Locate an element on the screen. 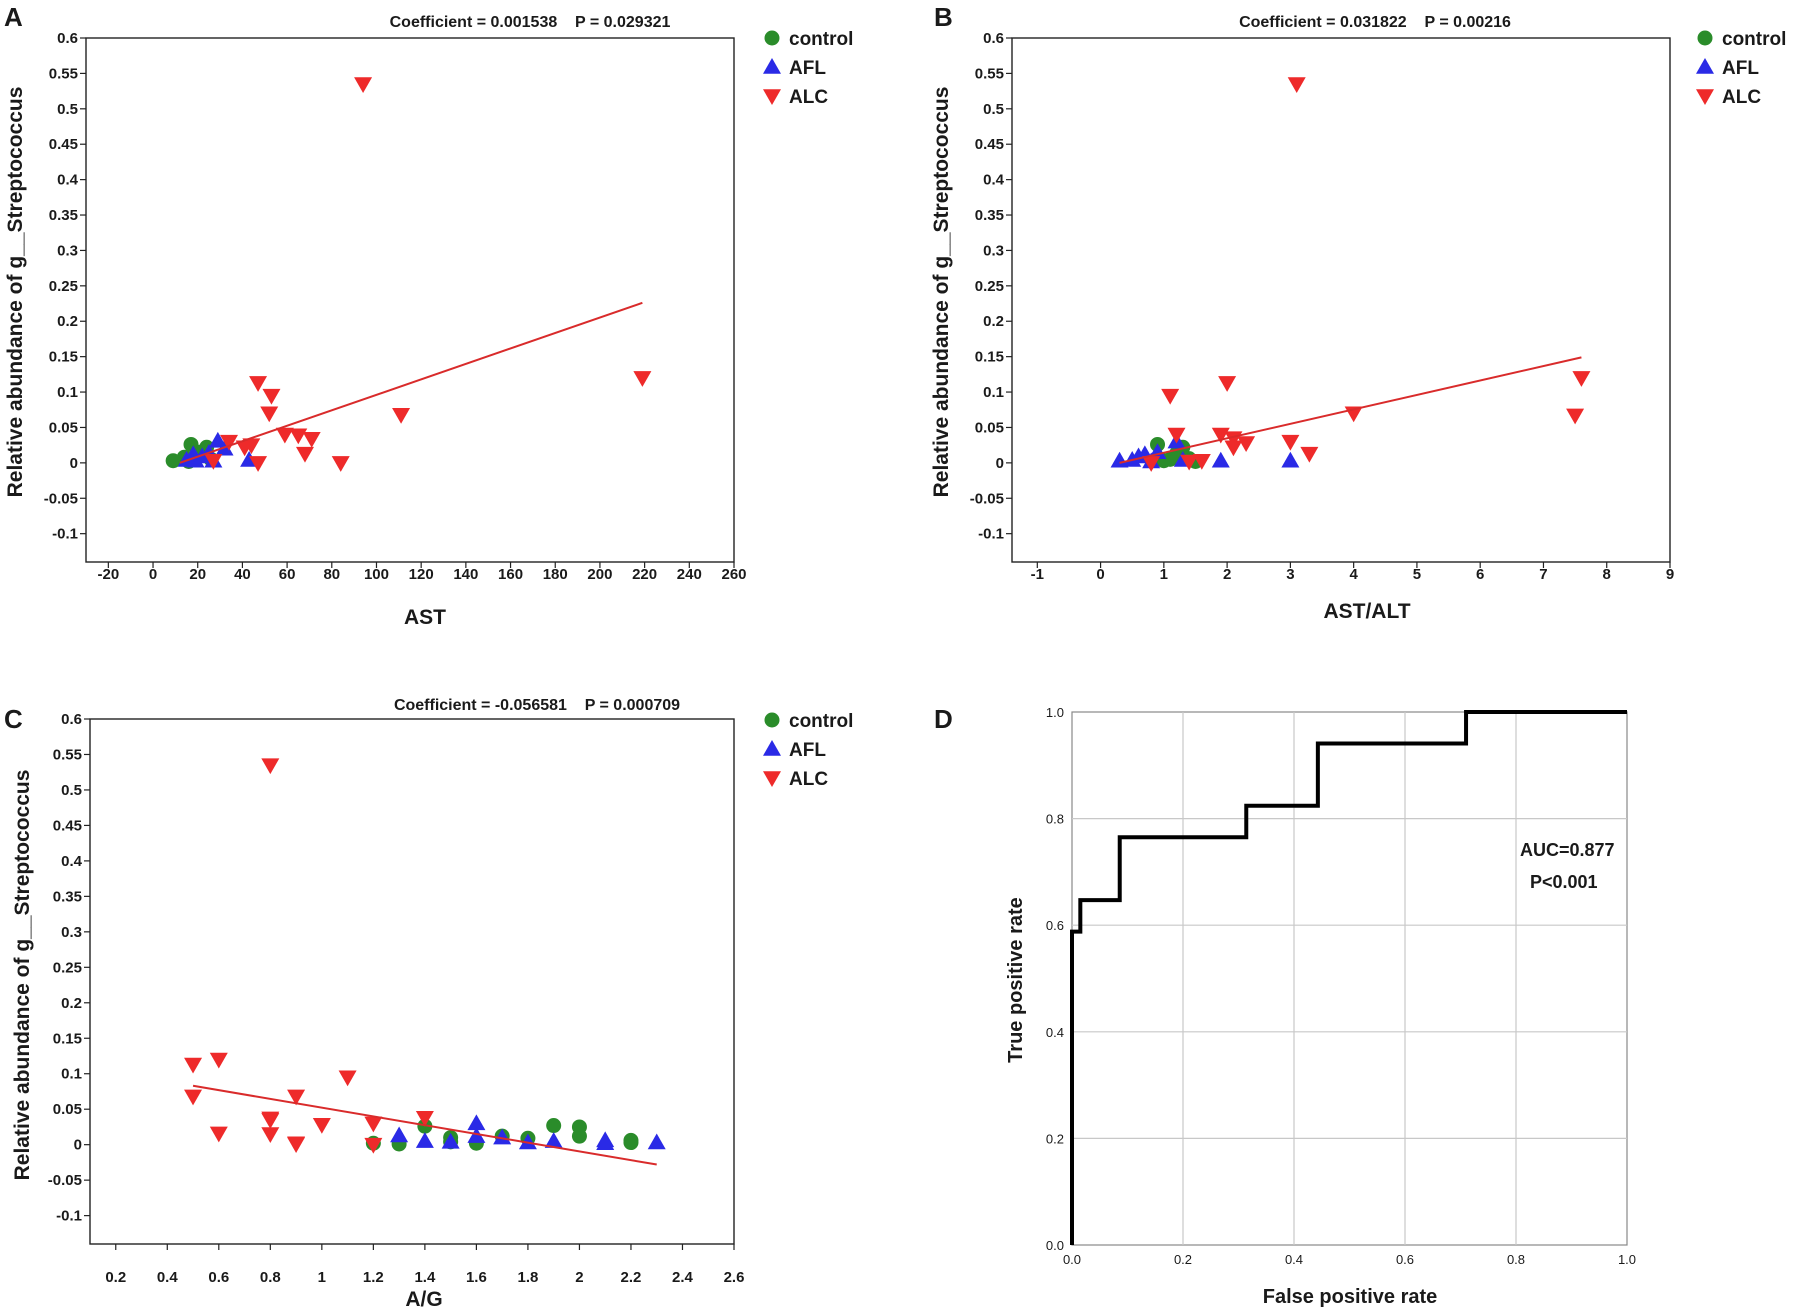 The width and height of the screenshot is (1794, 1315). y-tick-label: 0.5 is located at coordinates (993, 109).